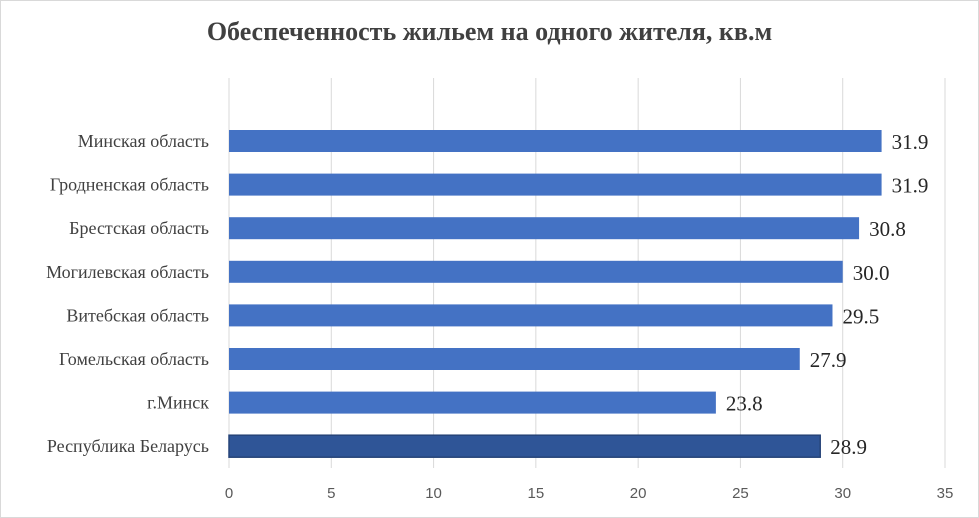 The image size is (979, 518). What do you see at coordinates (536, 493) in the screenshot?
I see `x-tick-label: 15` at bounding box center [536, 493].